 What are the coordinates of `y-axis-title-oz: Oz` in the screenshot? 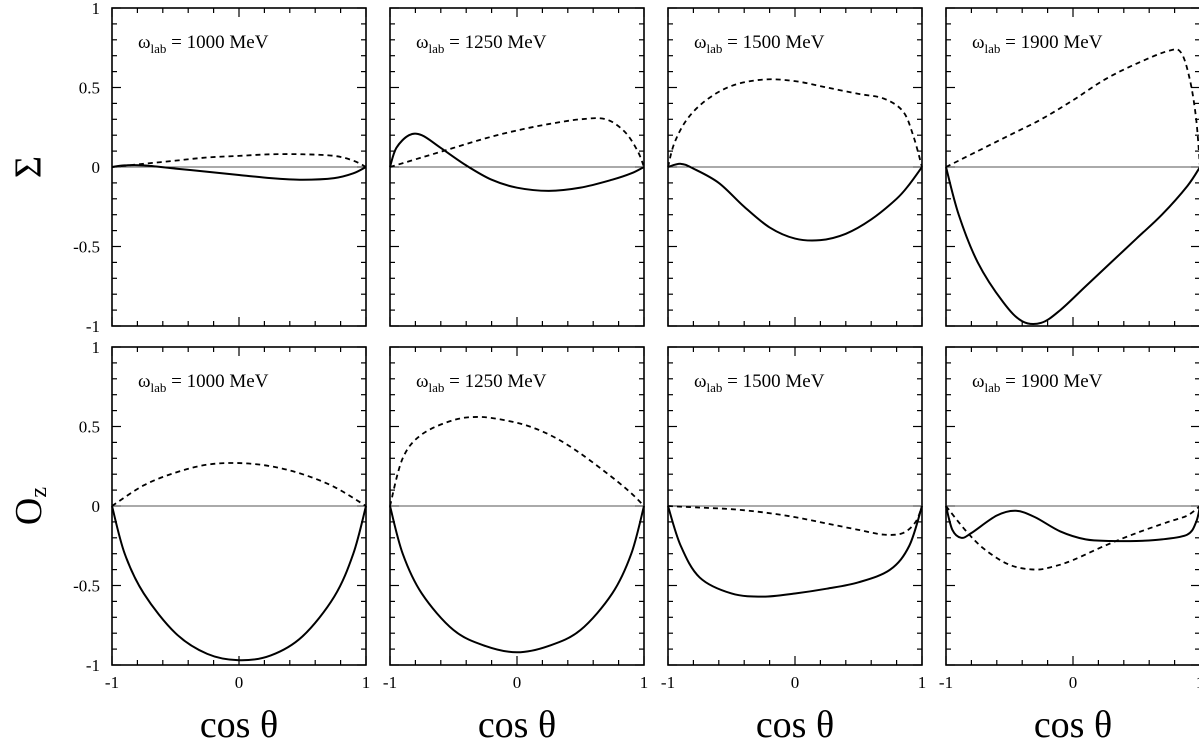 It's located at (30, 506).